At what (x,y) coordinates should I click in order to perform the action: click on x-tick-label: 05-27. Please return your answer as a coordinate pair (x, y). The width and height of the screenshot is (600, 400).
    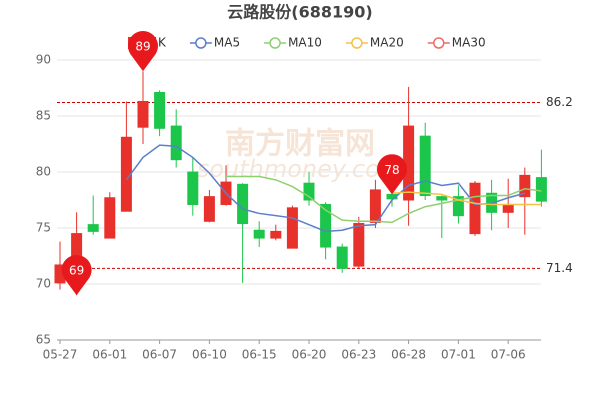
    Looking at the image, I should click on (60, 355).